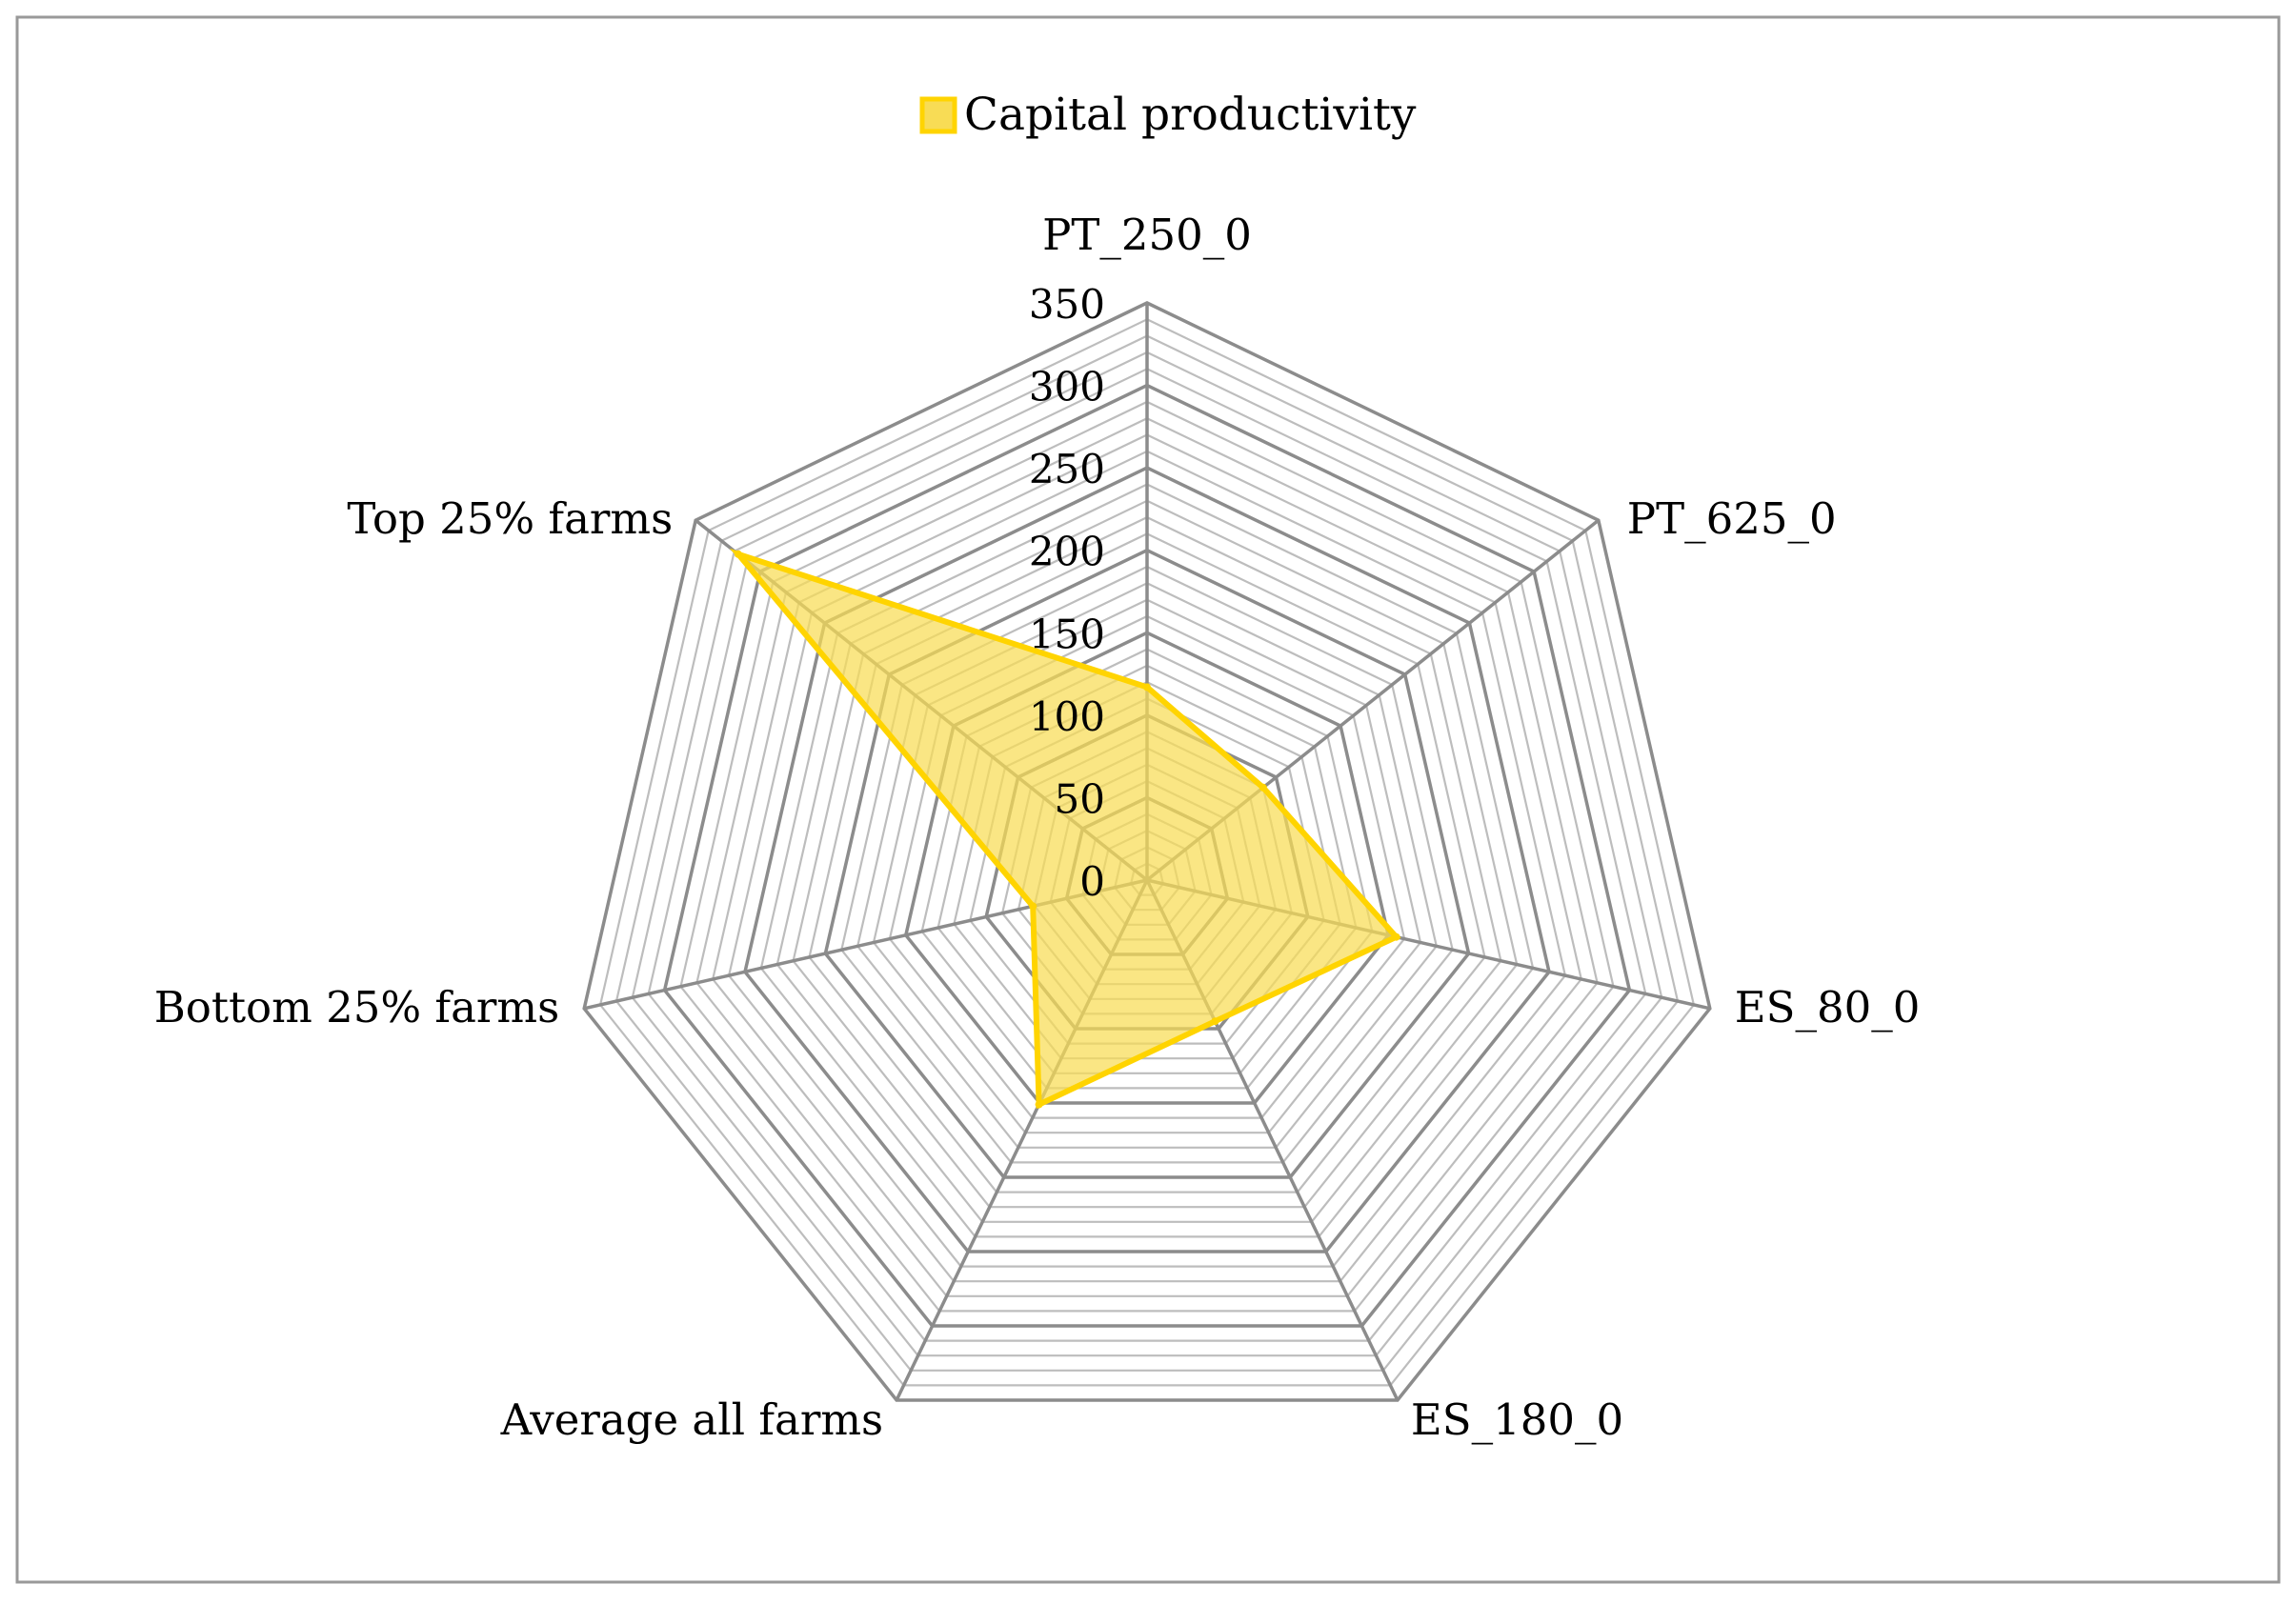  Describe the element at coordinates (1067, 634) in the screenshot. I see `tick-label: 150` at that location.